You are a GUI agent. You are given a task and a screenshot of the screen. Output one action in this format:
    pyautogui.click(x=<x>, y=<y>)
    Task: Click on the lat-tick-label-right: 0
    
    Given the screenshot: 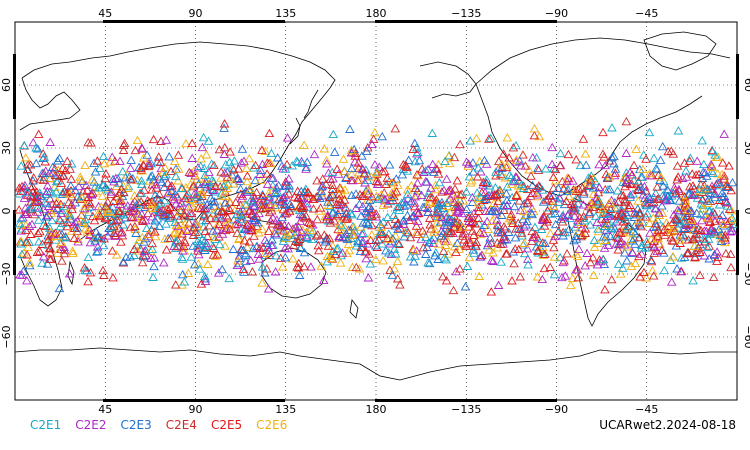 What is the action you would take?
    pyautogui.click(x=746, y=211)
    